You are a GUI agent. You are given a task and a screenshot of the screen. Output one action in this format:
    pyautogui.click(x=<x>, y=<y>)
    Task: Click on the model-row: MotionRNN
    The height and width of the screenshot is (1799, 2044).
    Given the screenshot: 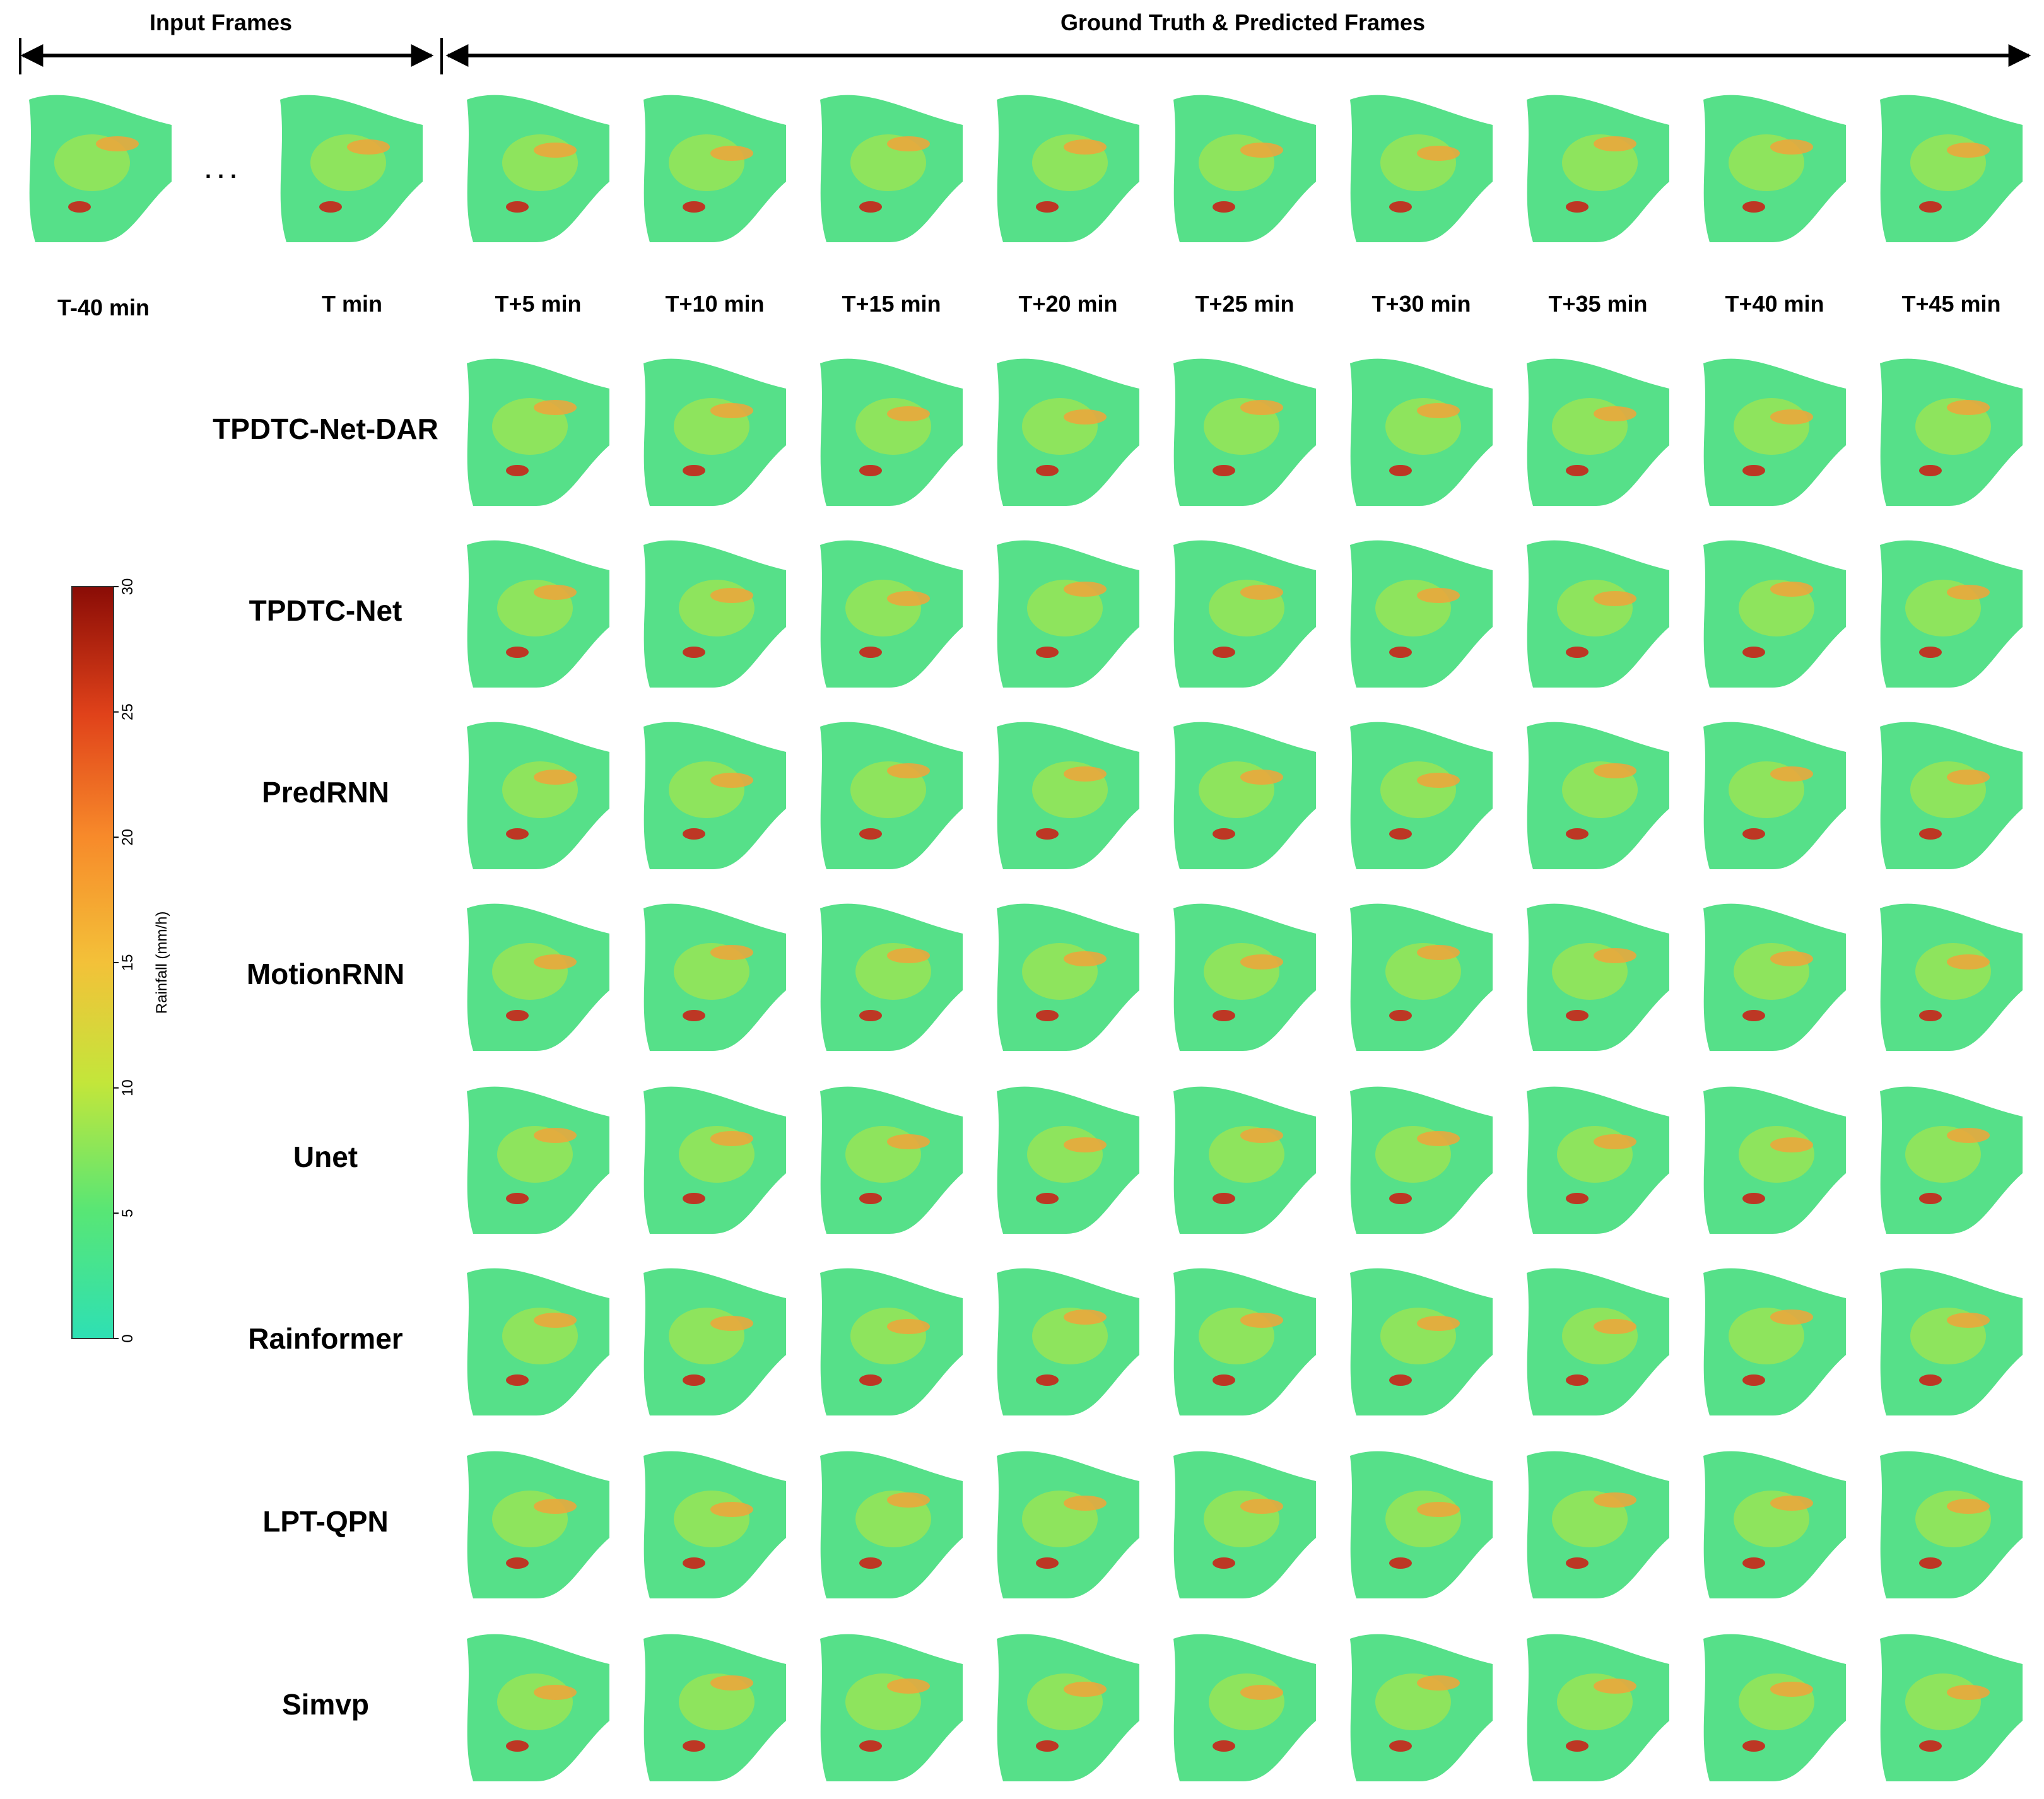 What is the action you would take?
    pyautogui.click(x=1138, y=973)
    